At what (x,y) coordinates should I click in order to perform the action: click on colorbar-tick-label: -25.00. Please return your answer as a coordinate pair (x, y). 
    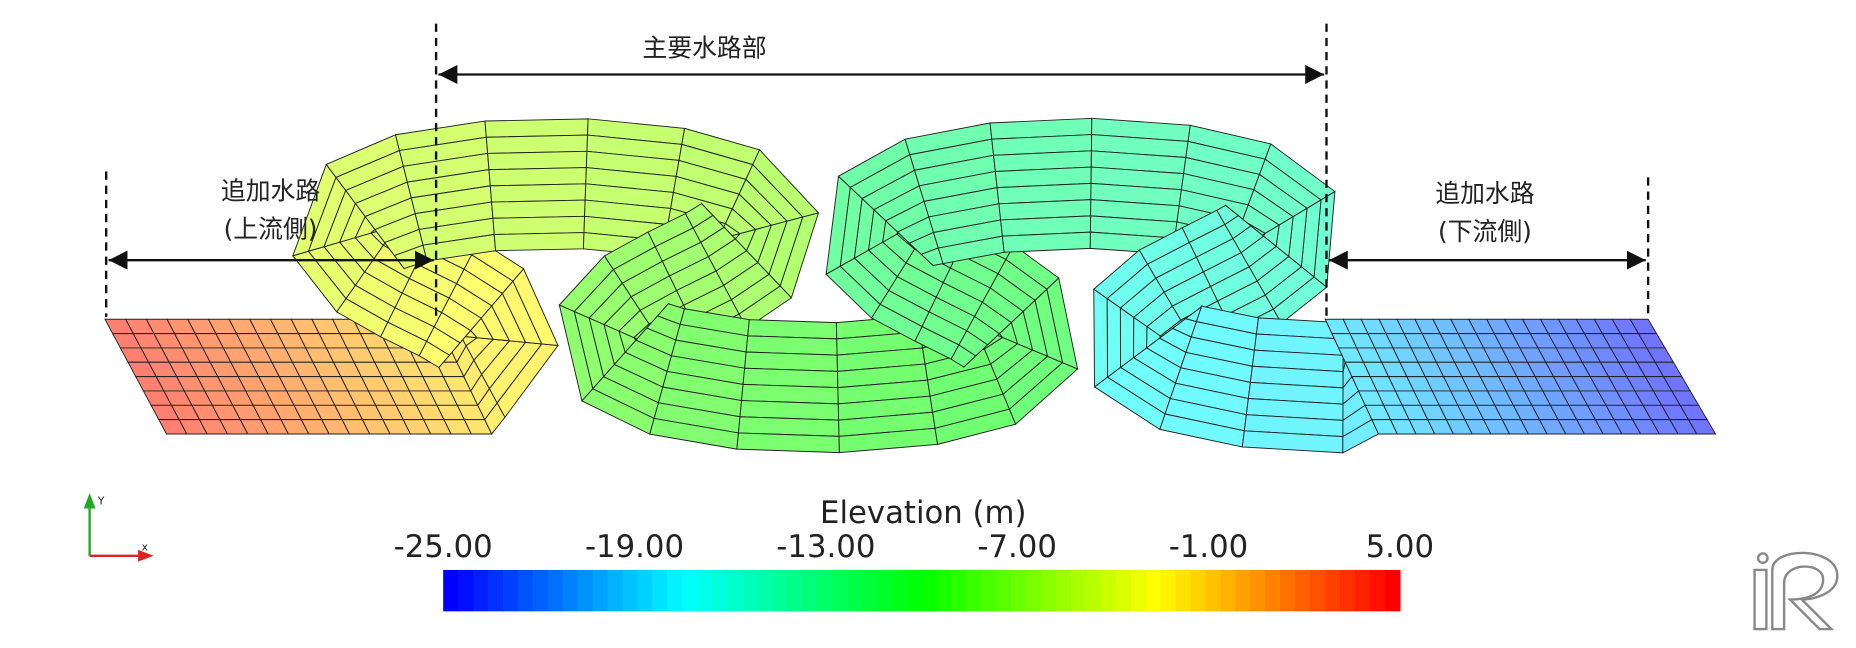
    Looking at the image, I should click on (443, 547).